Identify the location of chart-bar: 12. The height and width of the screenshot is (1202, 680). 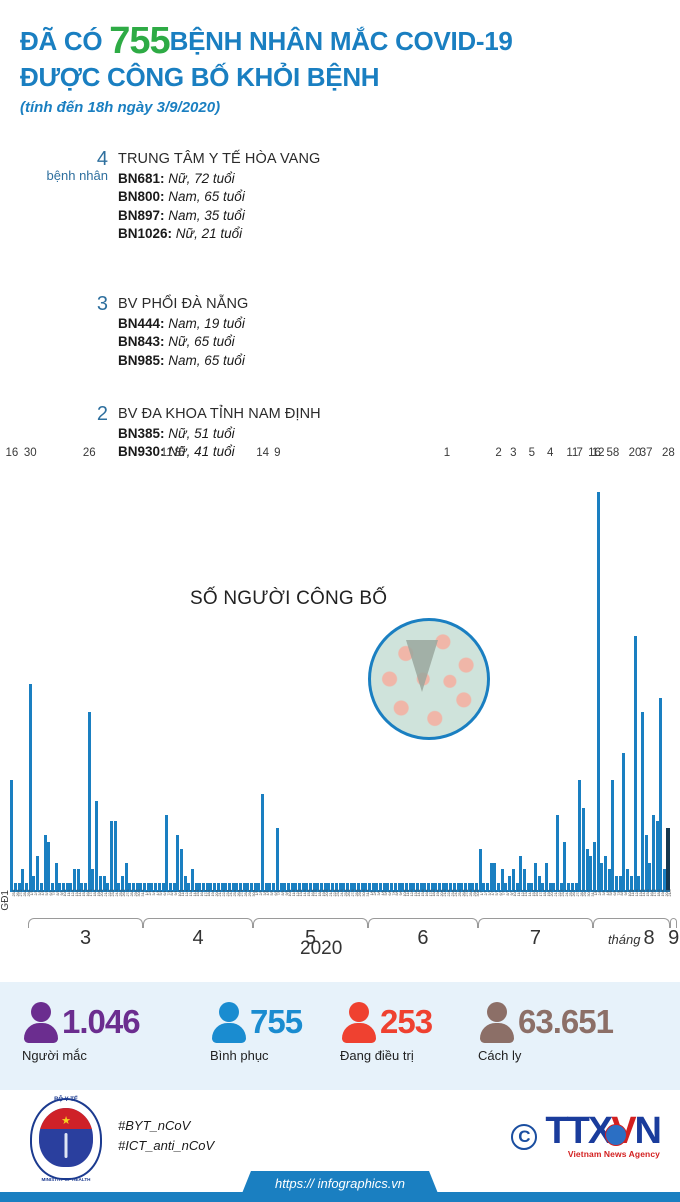
(598, 668).